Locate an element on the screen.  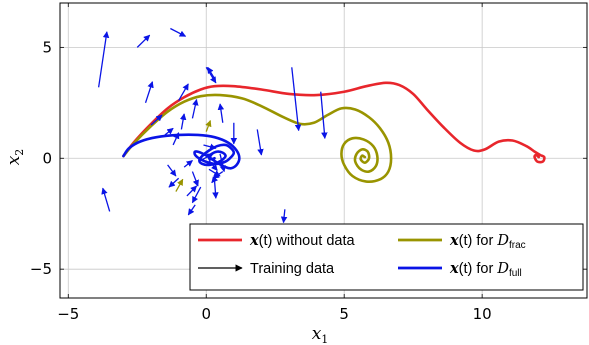
series-line-full is located at coordinates (181, 151).